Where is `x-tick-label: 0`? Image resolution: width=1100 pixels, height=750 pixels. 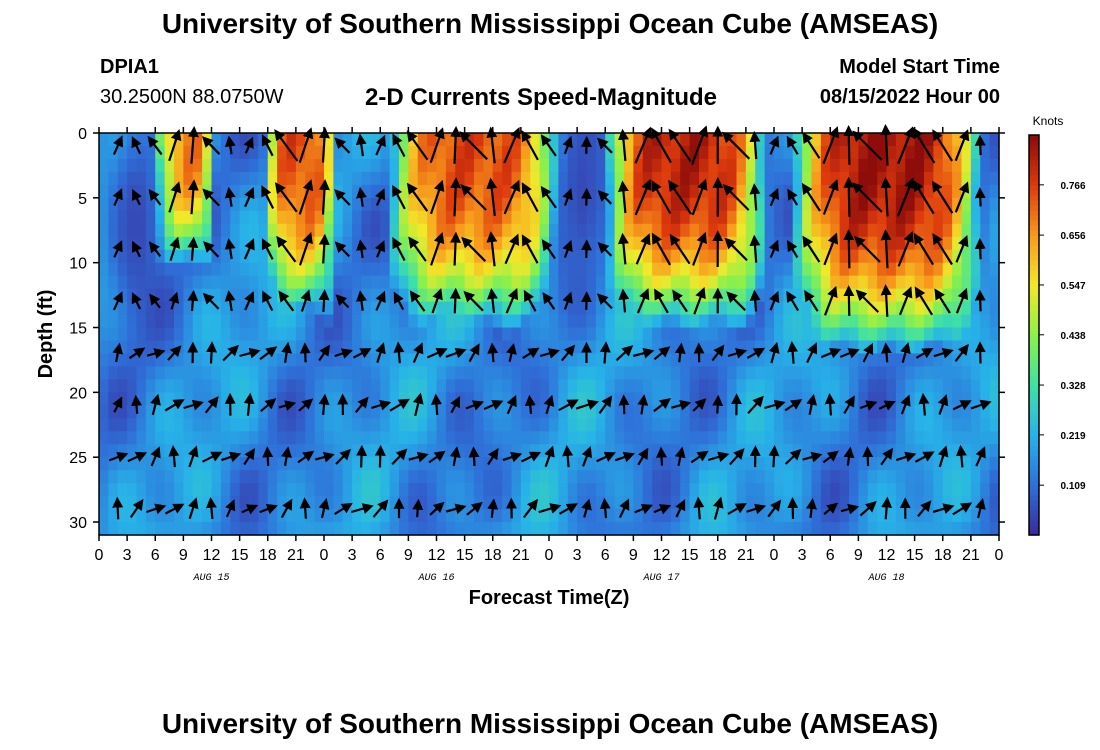 x-tick-label: 0 is located at coordinates (774, 555).